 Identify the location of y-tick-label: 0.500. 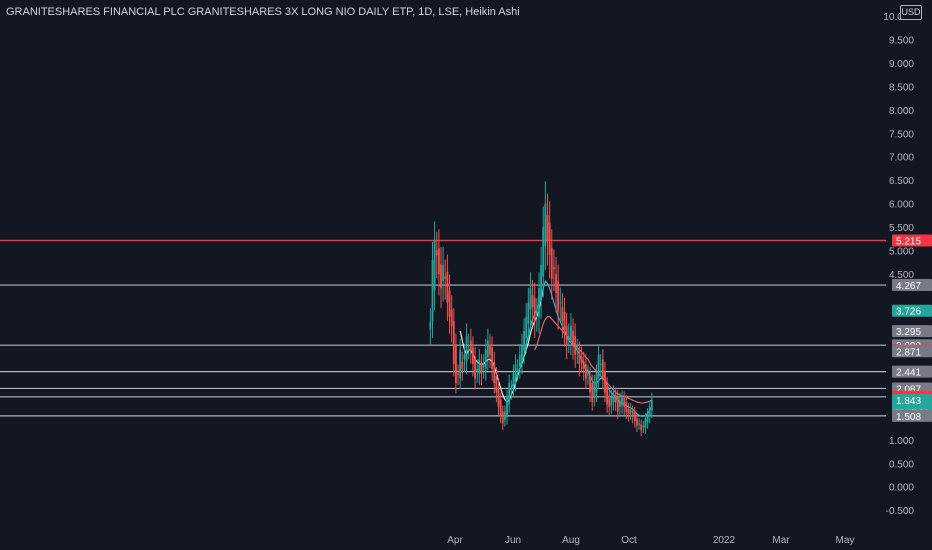
(901, 464).